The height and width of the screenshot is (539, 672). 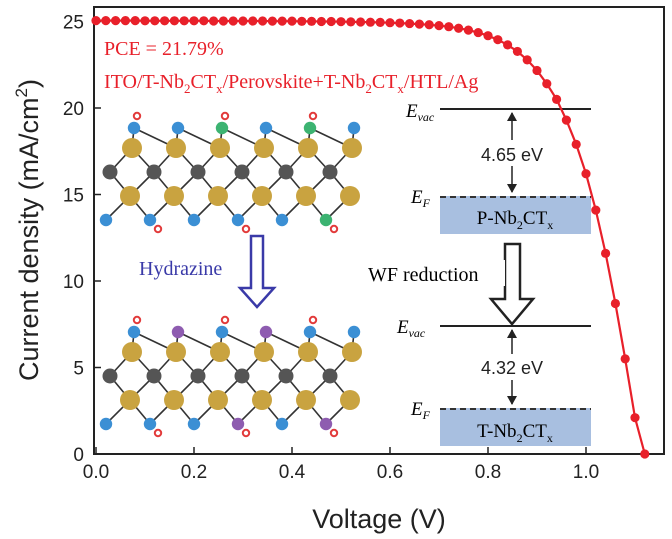 What do you see at coordinates (379, 519) in the screenshot?
I see `x-axis-title: Voltage (V)` at bounding box center [379, 519].